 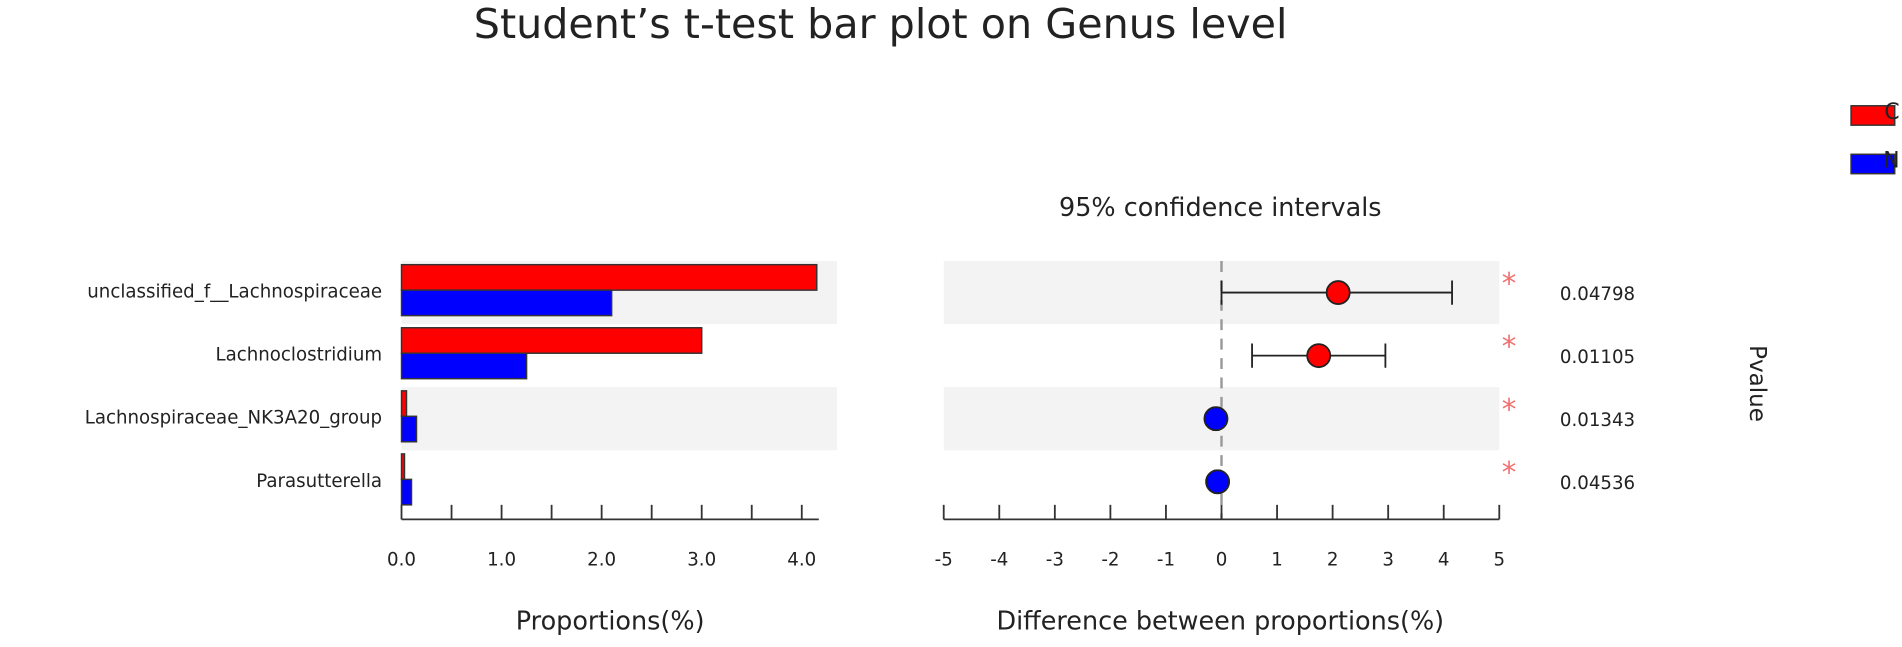 I want to click on p-value: 0.01343, so click(x=1597, y=420).